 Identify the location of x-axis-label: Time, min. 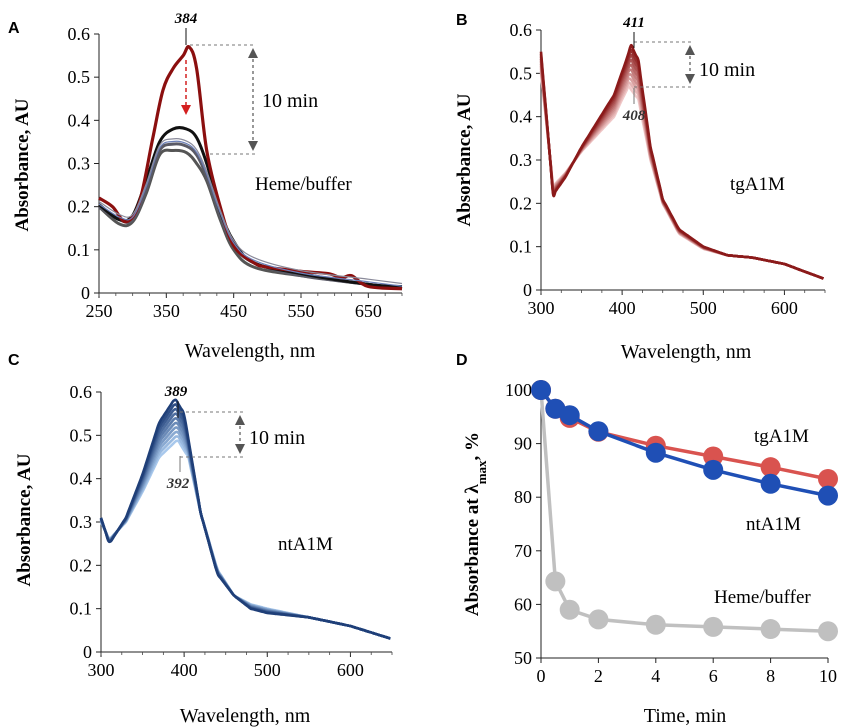
(685, 716).